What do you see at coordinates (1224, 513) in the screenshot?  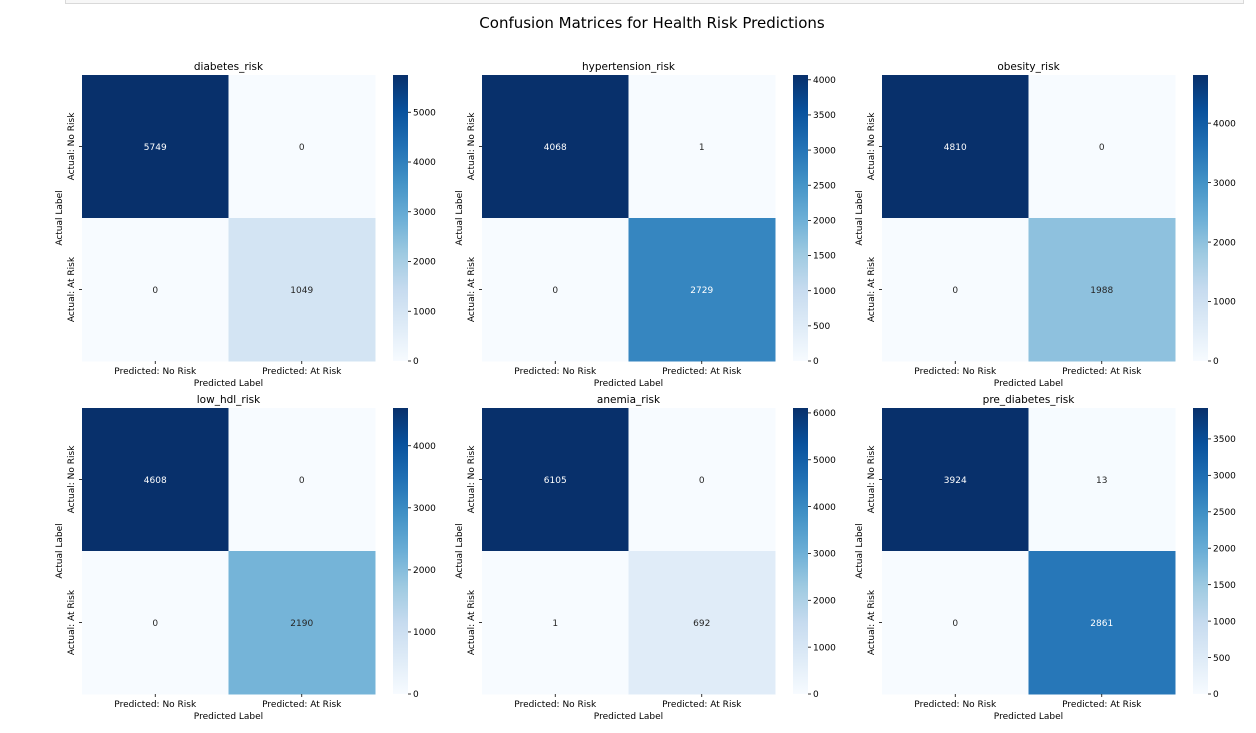 I see `colorbar-tick-label: 2500` at bounding box center [1224, 513].